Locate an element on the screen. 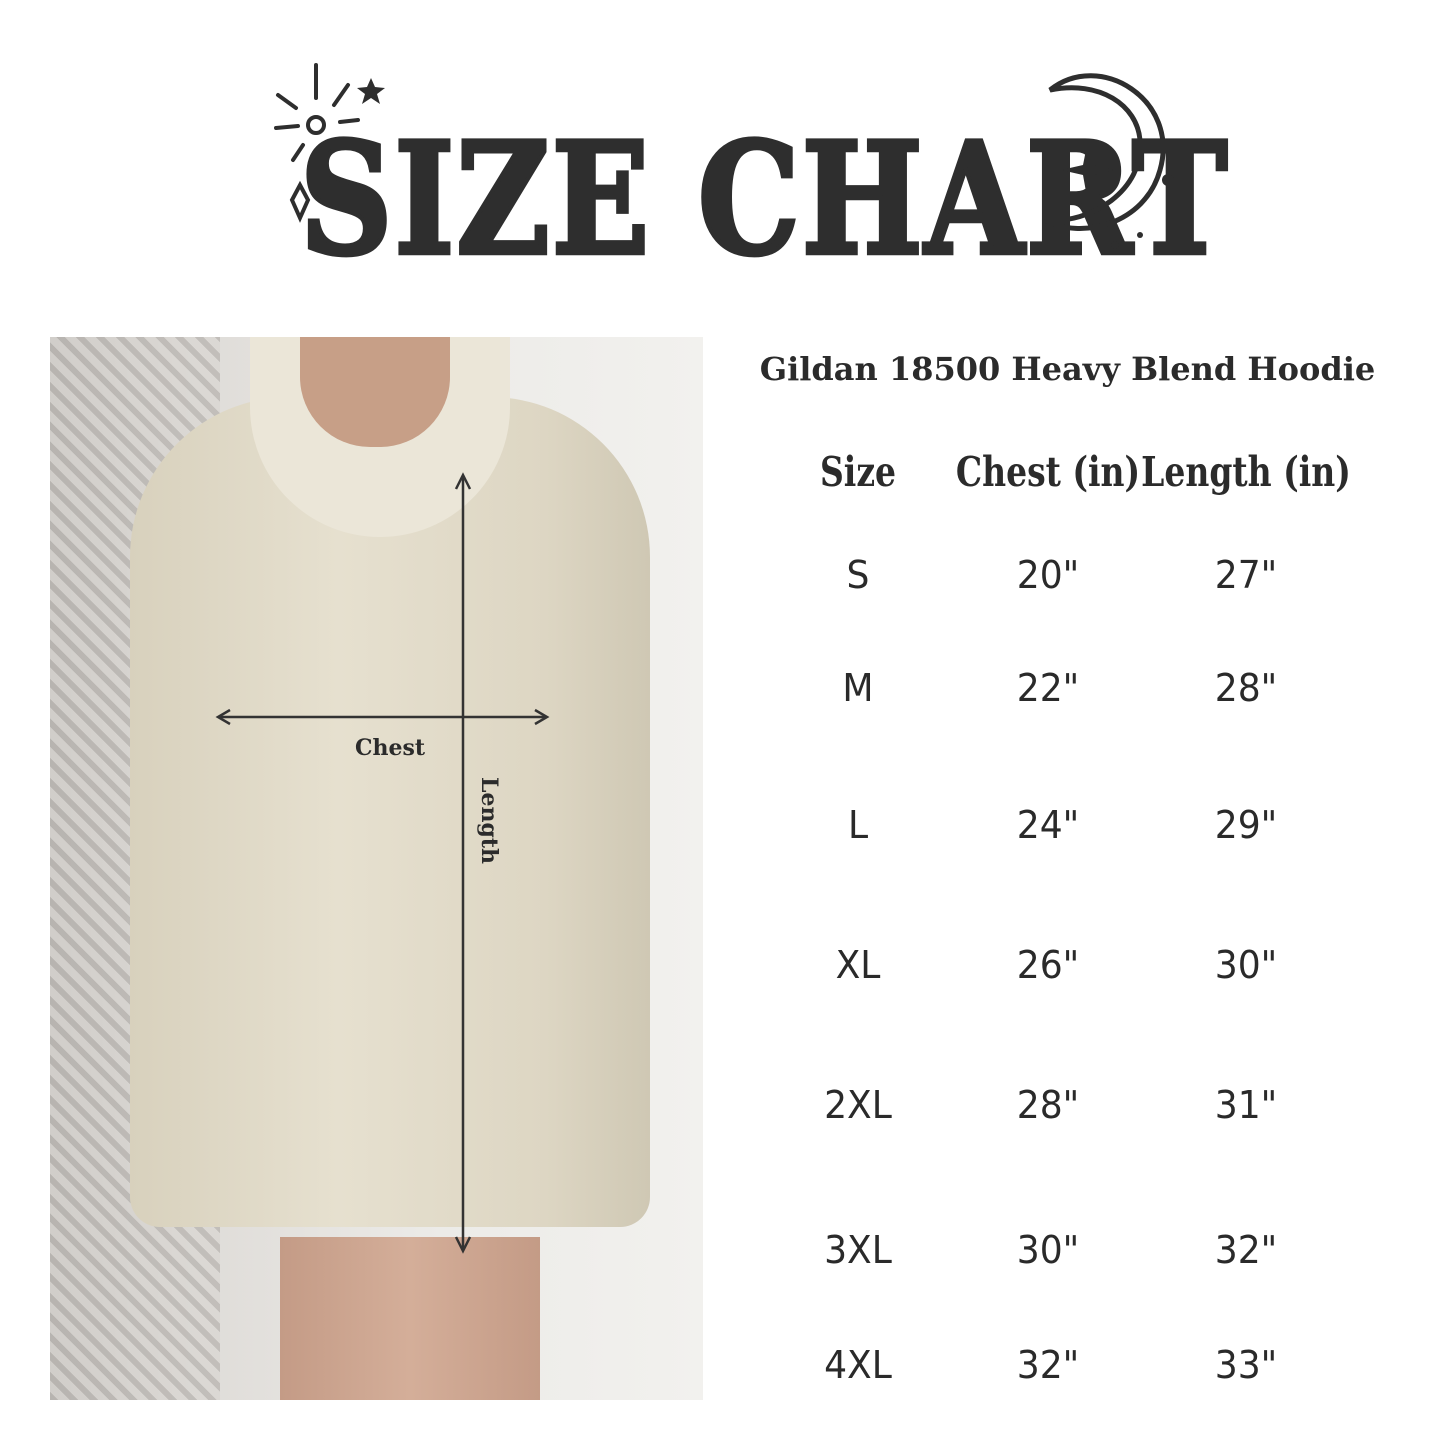 This screenshot has width=1445, height=1445. cell-length: 32" is located at coordinates (1246, 1250).